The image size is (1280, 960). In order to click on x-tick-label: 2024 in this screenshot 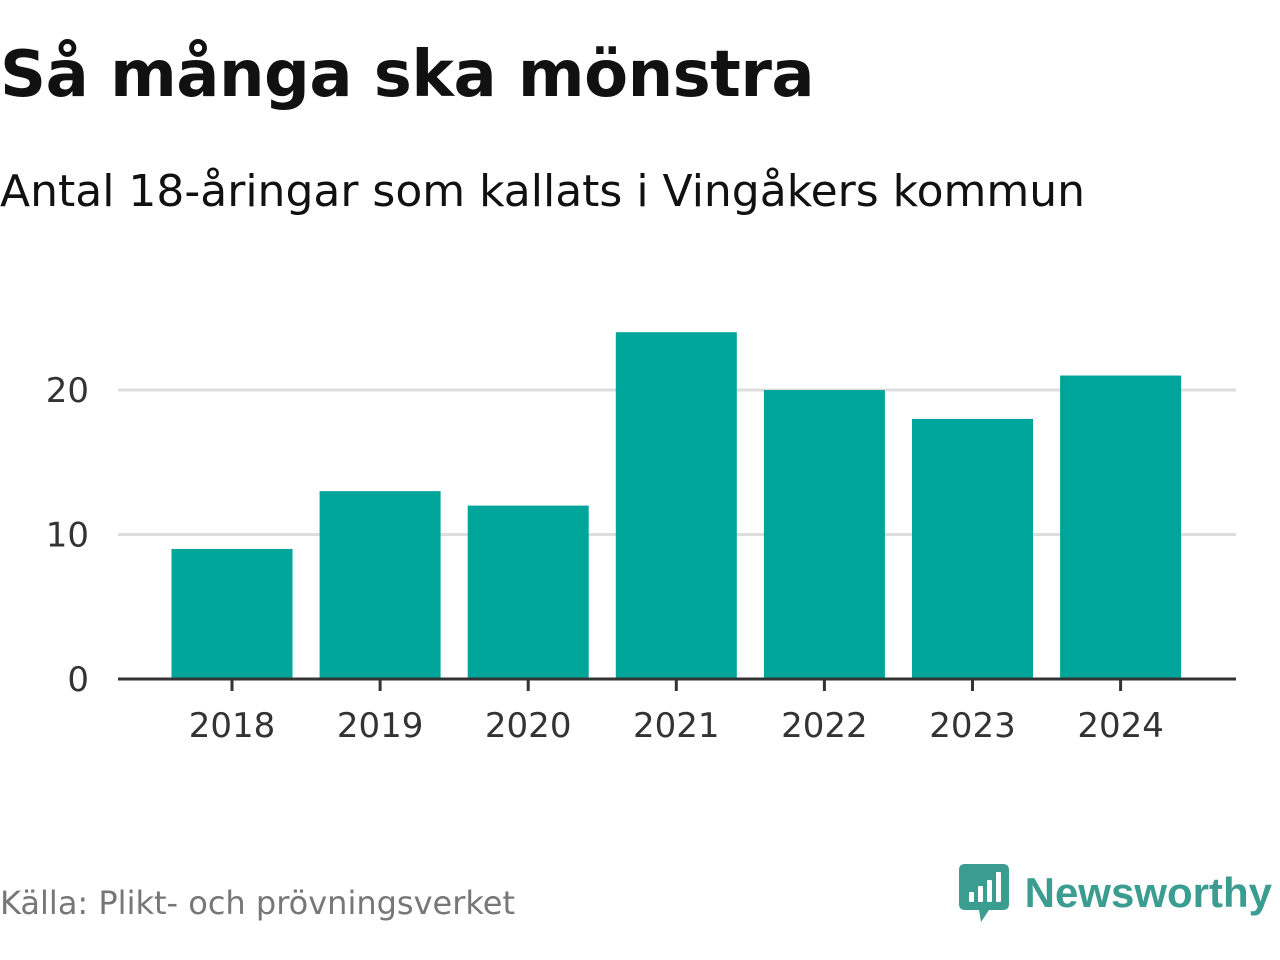, I will do `click(1120, 726)`.